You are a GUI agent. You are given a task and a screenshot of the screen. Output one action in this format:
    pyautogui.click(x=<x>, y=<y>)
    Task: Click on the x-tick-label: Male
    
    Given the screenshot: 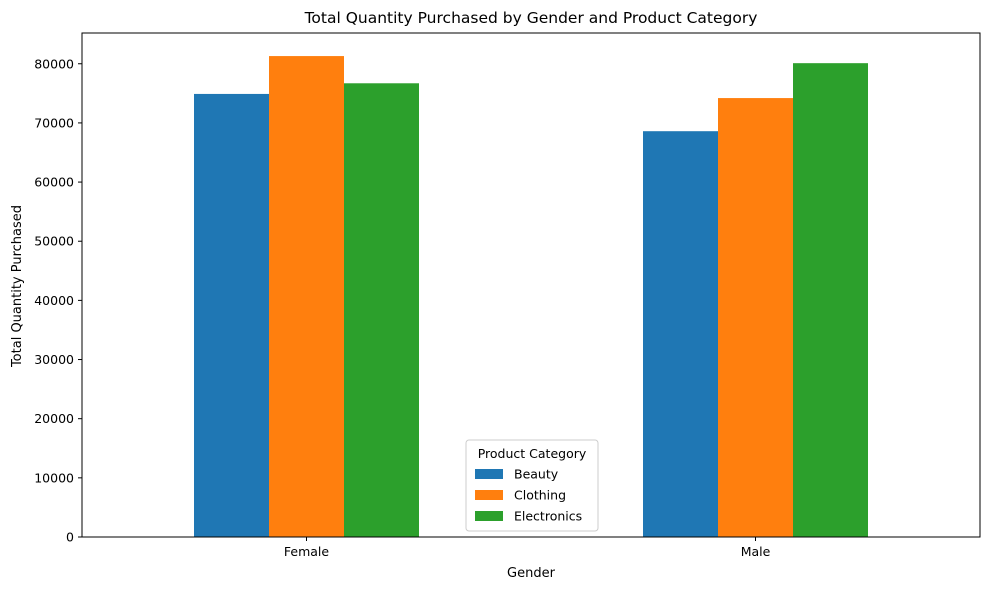 What is the action you would take?
    pyautogui.click(x=756, y=551)
    